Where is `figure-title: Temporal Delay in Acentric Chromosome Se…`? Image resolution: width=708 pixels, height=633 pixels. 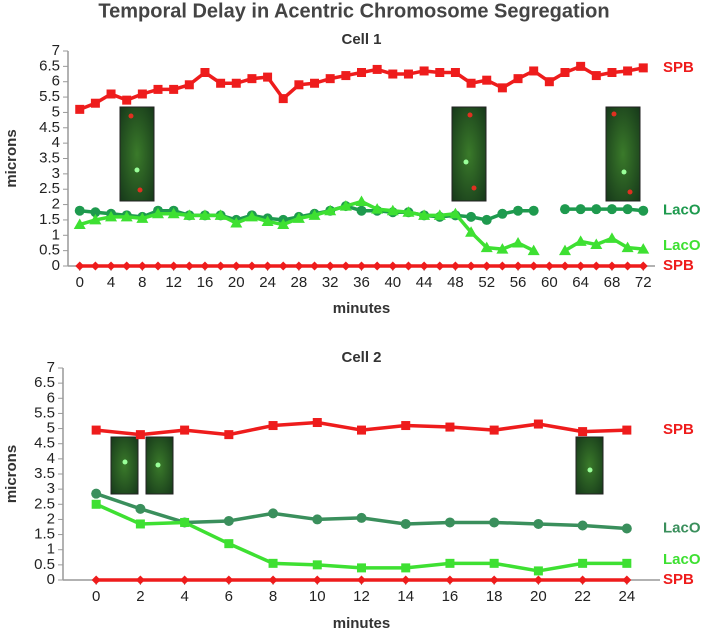 figure-title: Temporal Delay in Acentric Chromosome Se… is located at coordinates (353, 11).